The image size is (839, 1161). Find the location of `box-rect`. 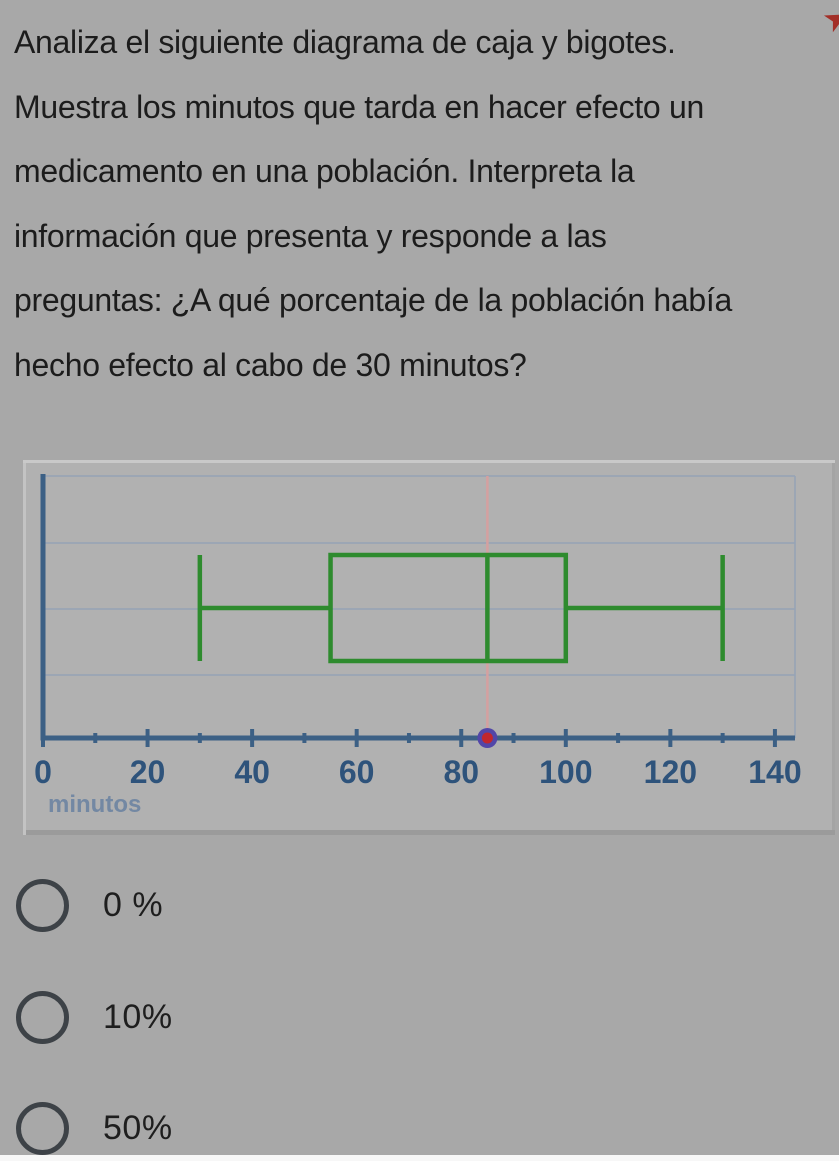

box-rect is located at coordinates (448, 608).